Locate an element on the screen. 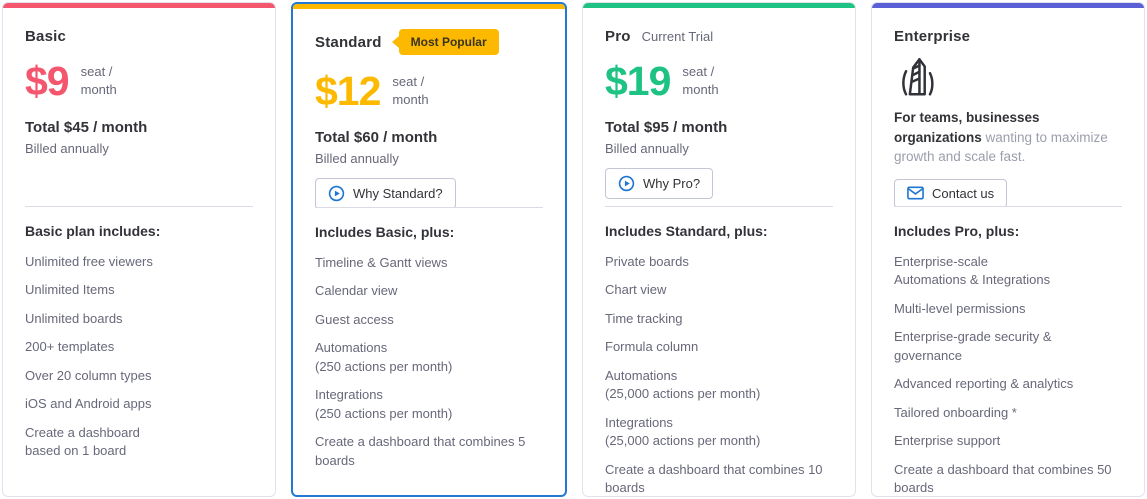 The width and height of the screenshot is (1147, 499). price-basic: $9 is located at coordinates (47, 80).